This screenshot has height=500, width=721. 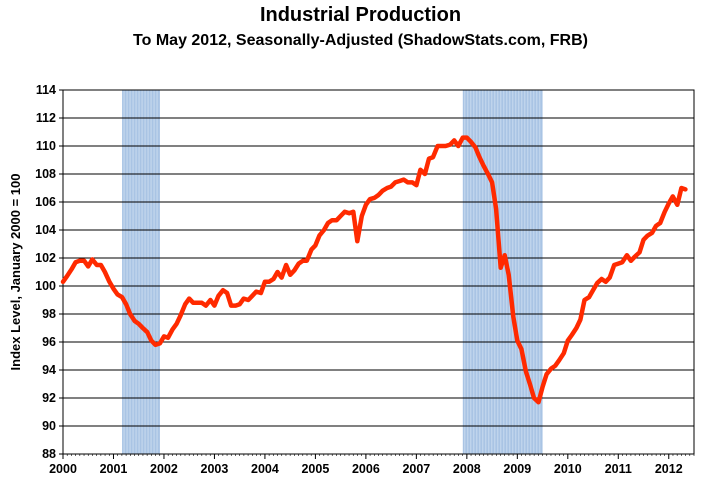 I want to click on x-tick-label-2011: 2011, so click(x=618, y=469).